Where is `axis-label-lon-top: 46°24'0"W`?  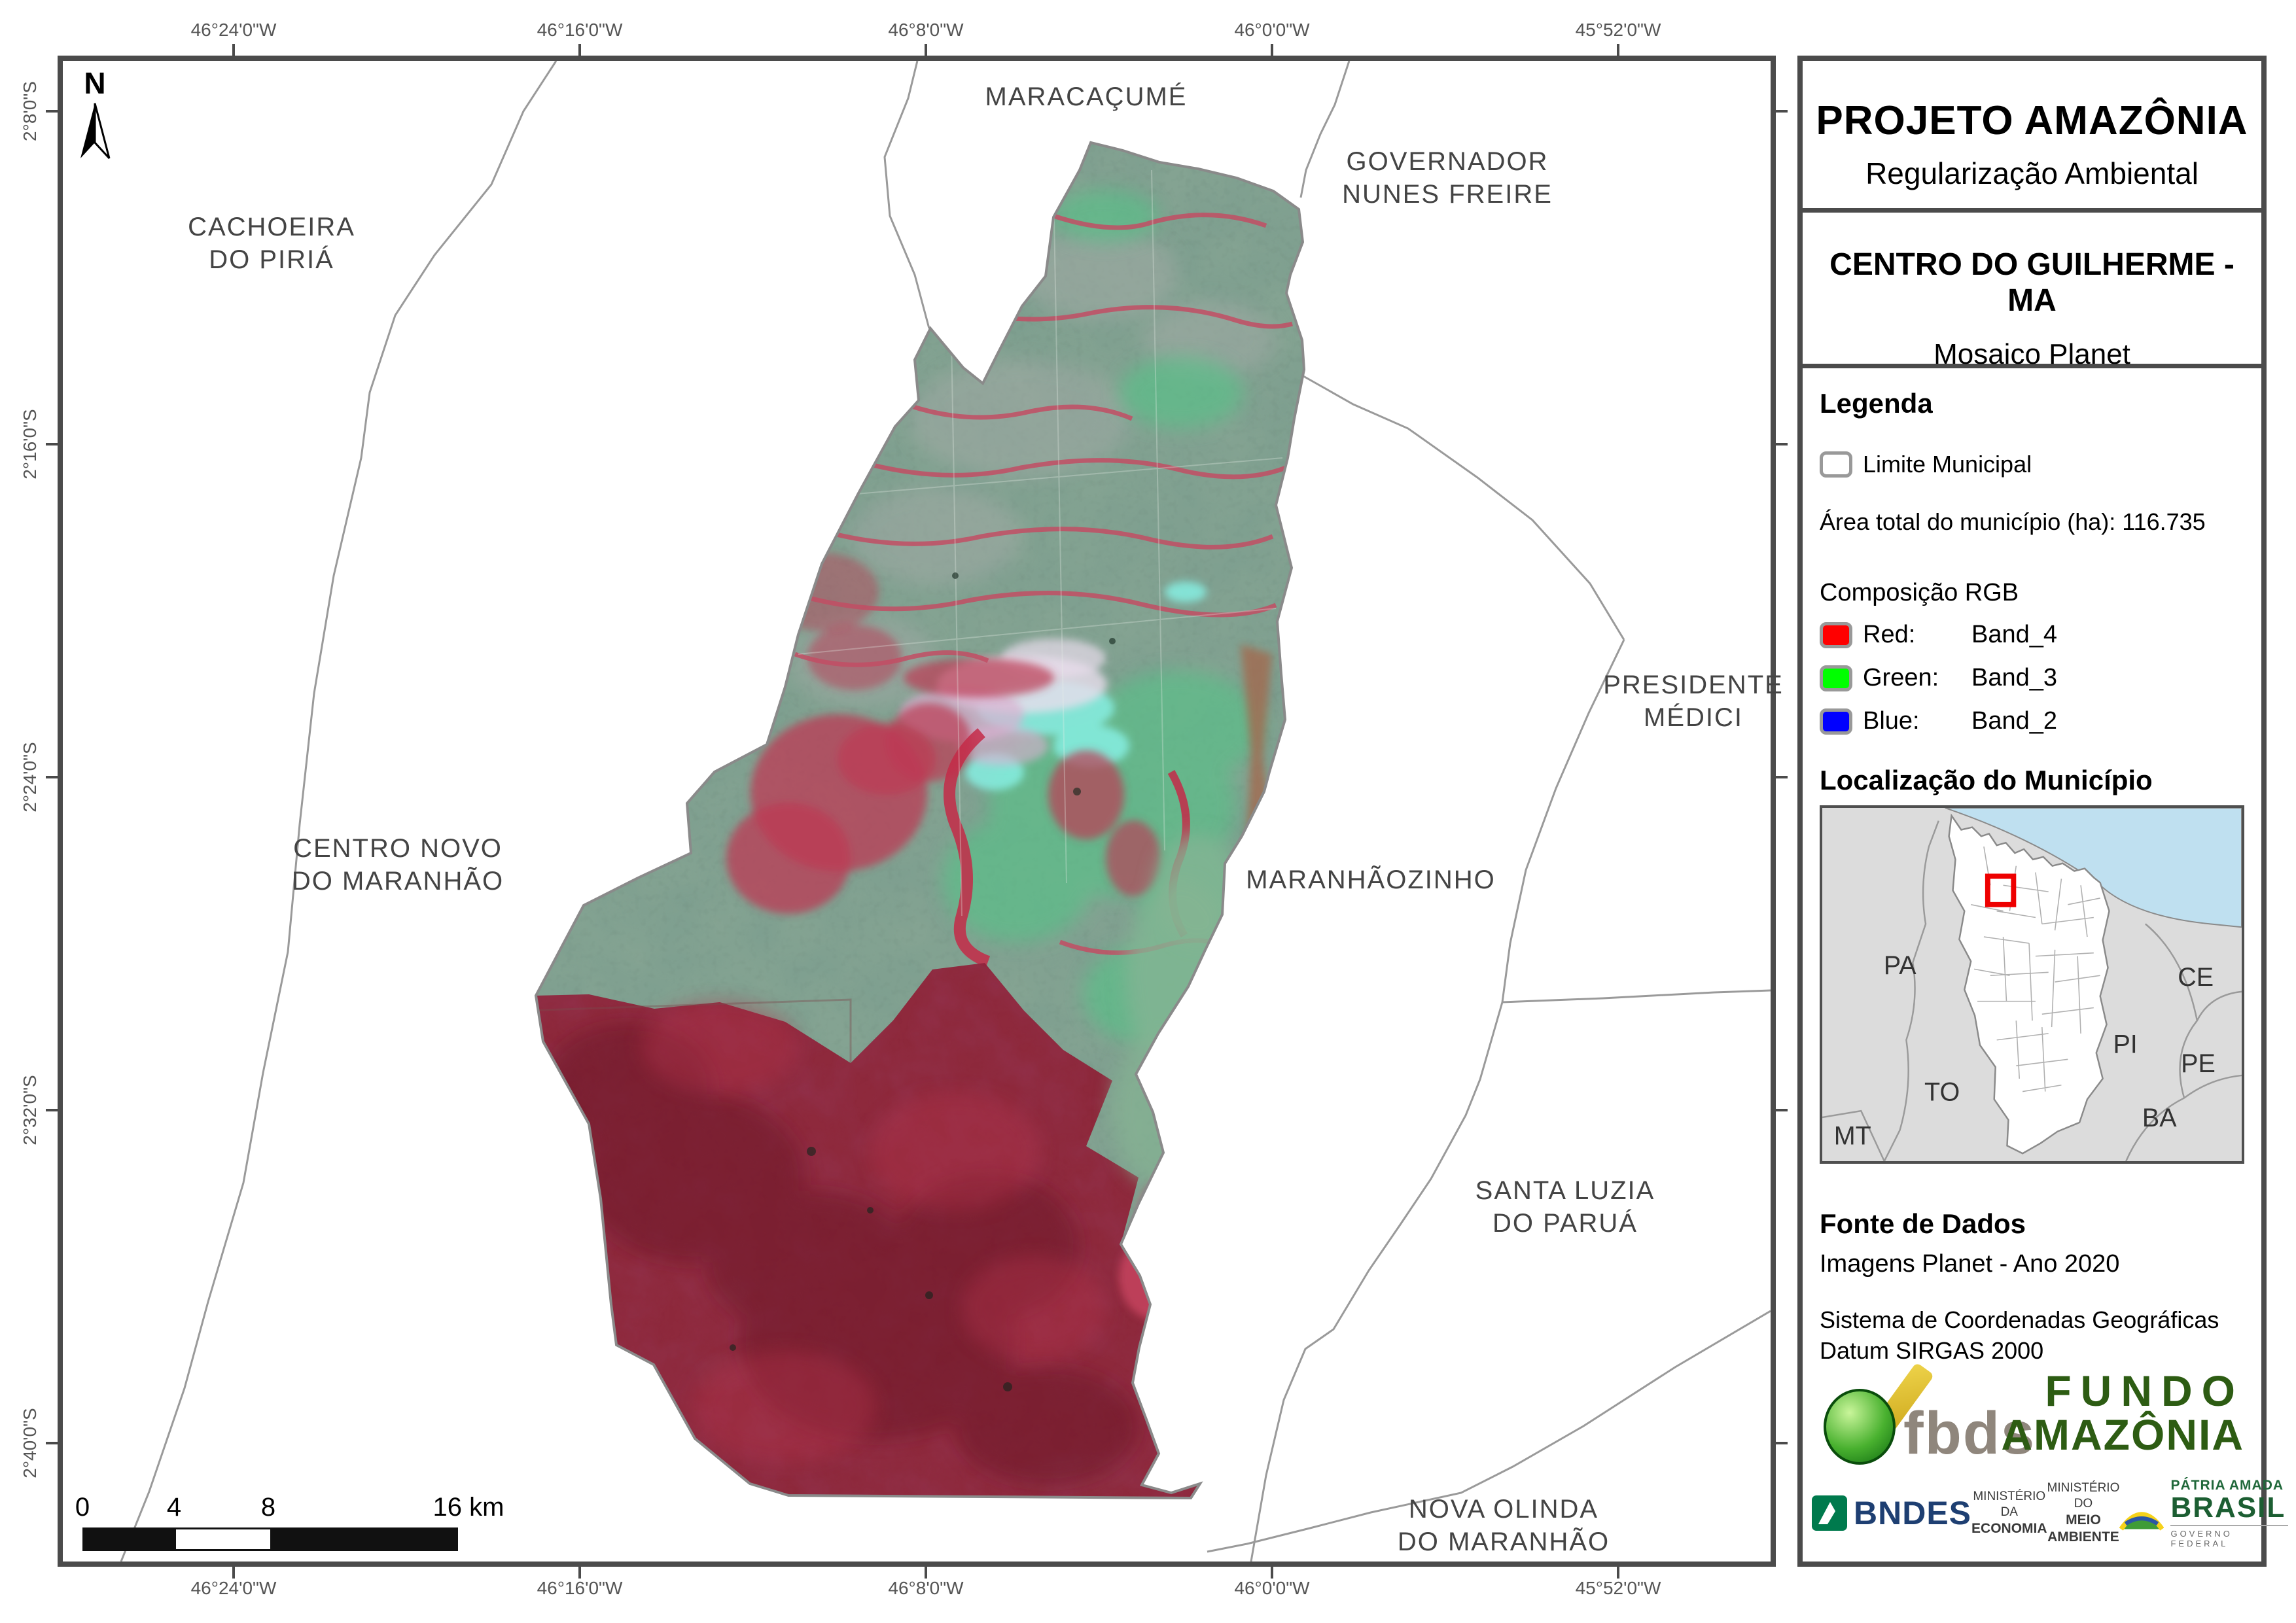 axis-label-lon-top: 46°24'0"W is located at coordinates (234, 30).